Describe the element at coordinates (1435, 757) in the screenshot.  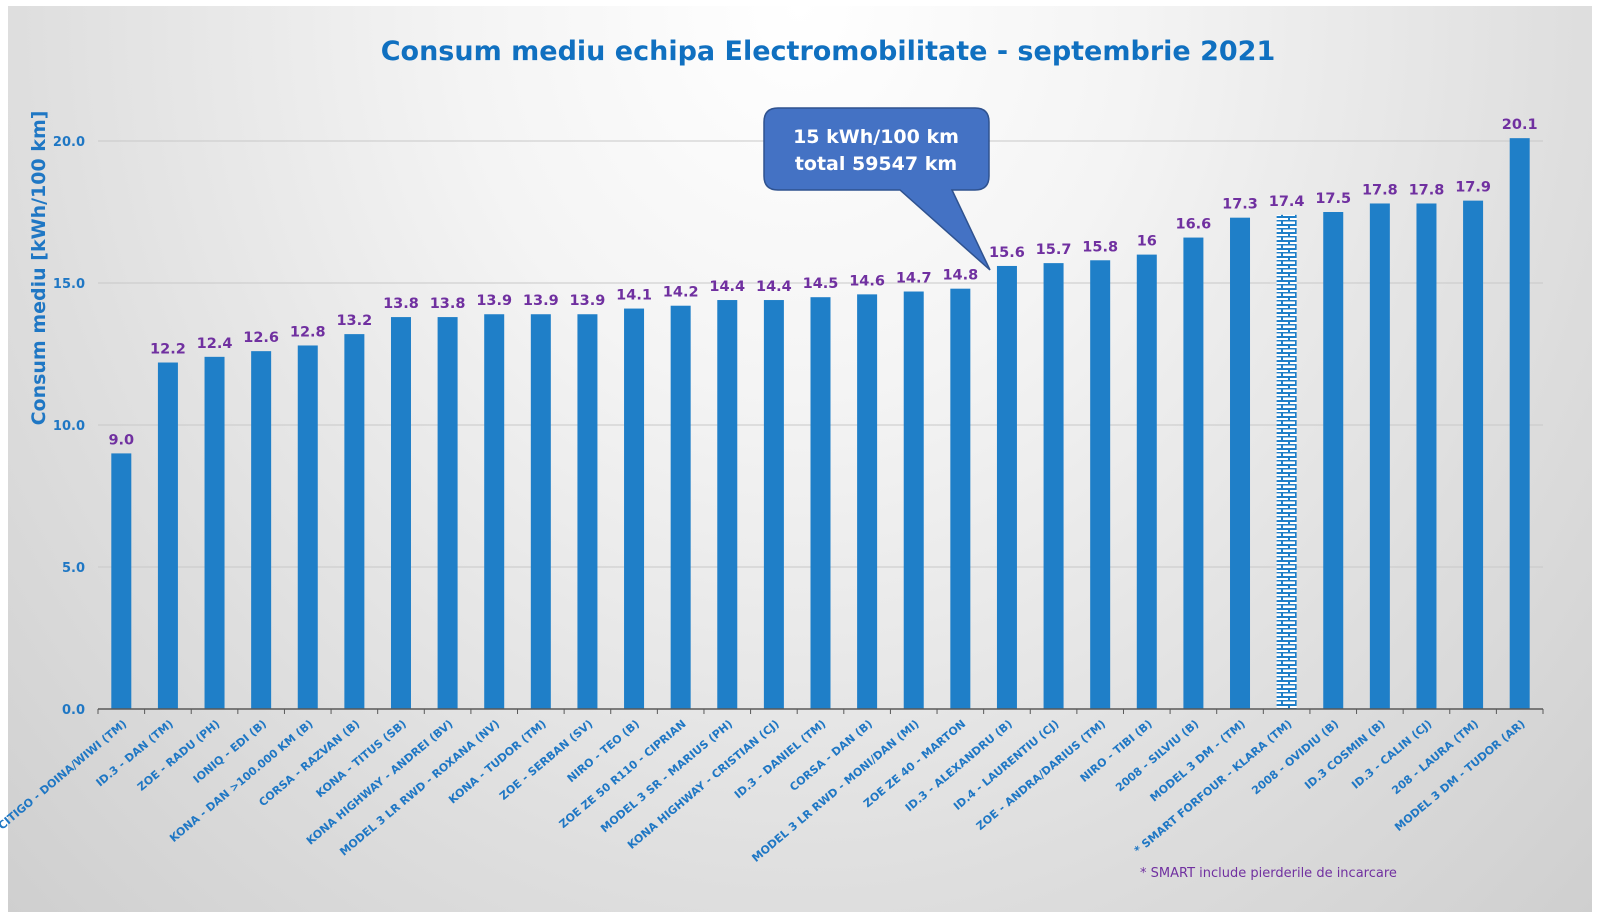
I see `x-tick-label: 208 - LAURA (TM)` at that location.